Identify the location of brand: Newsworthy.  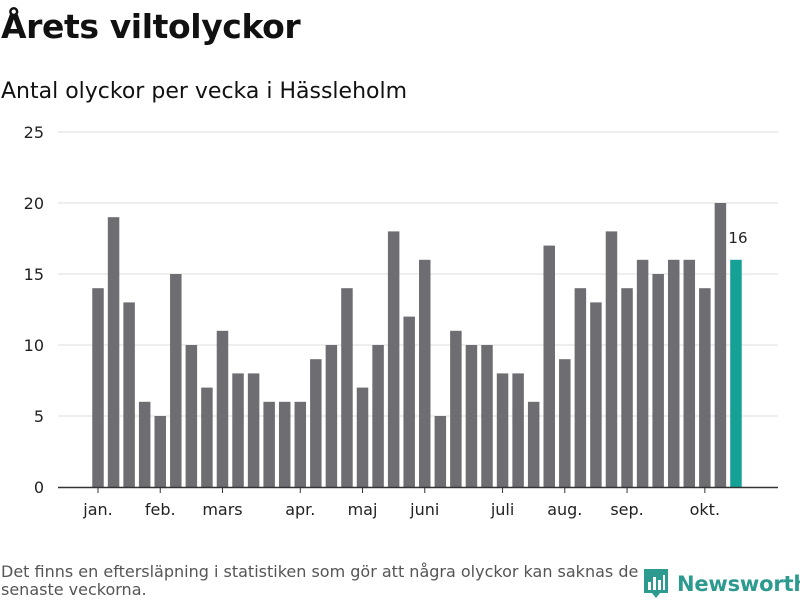
(722, 583).